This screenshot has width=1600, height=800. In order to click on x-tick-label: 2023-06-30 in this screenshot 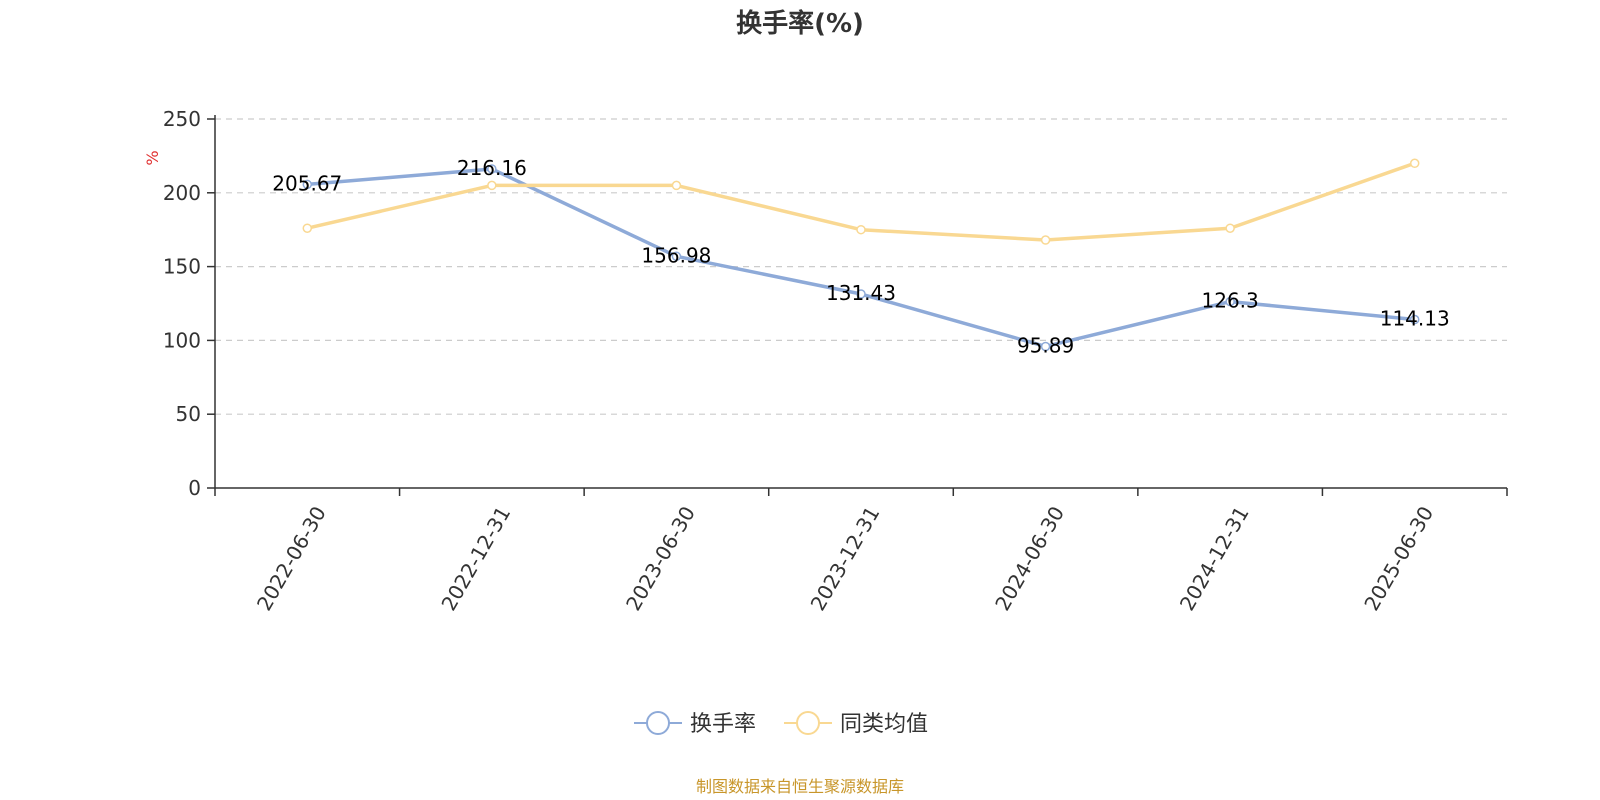, I will do `click(660, 558)`.